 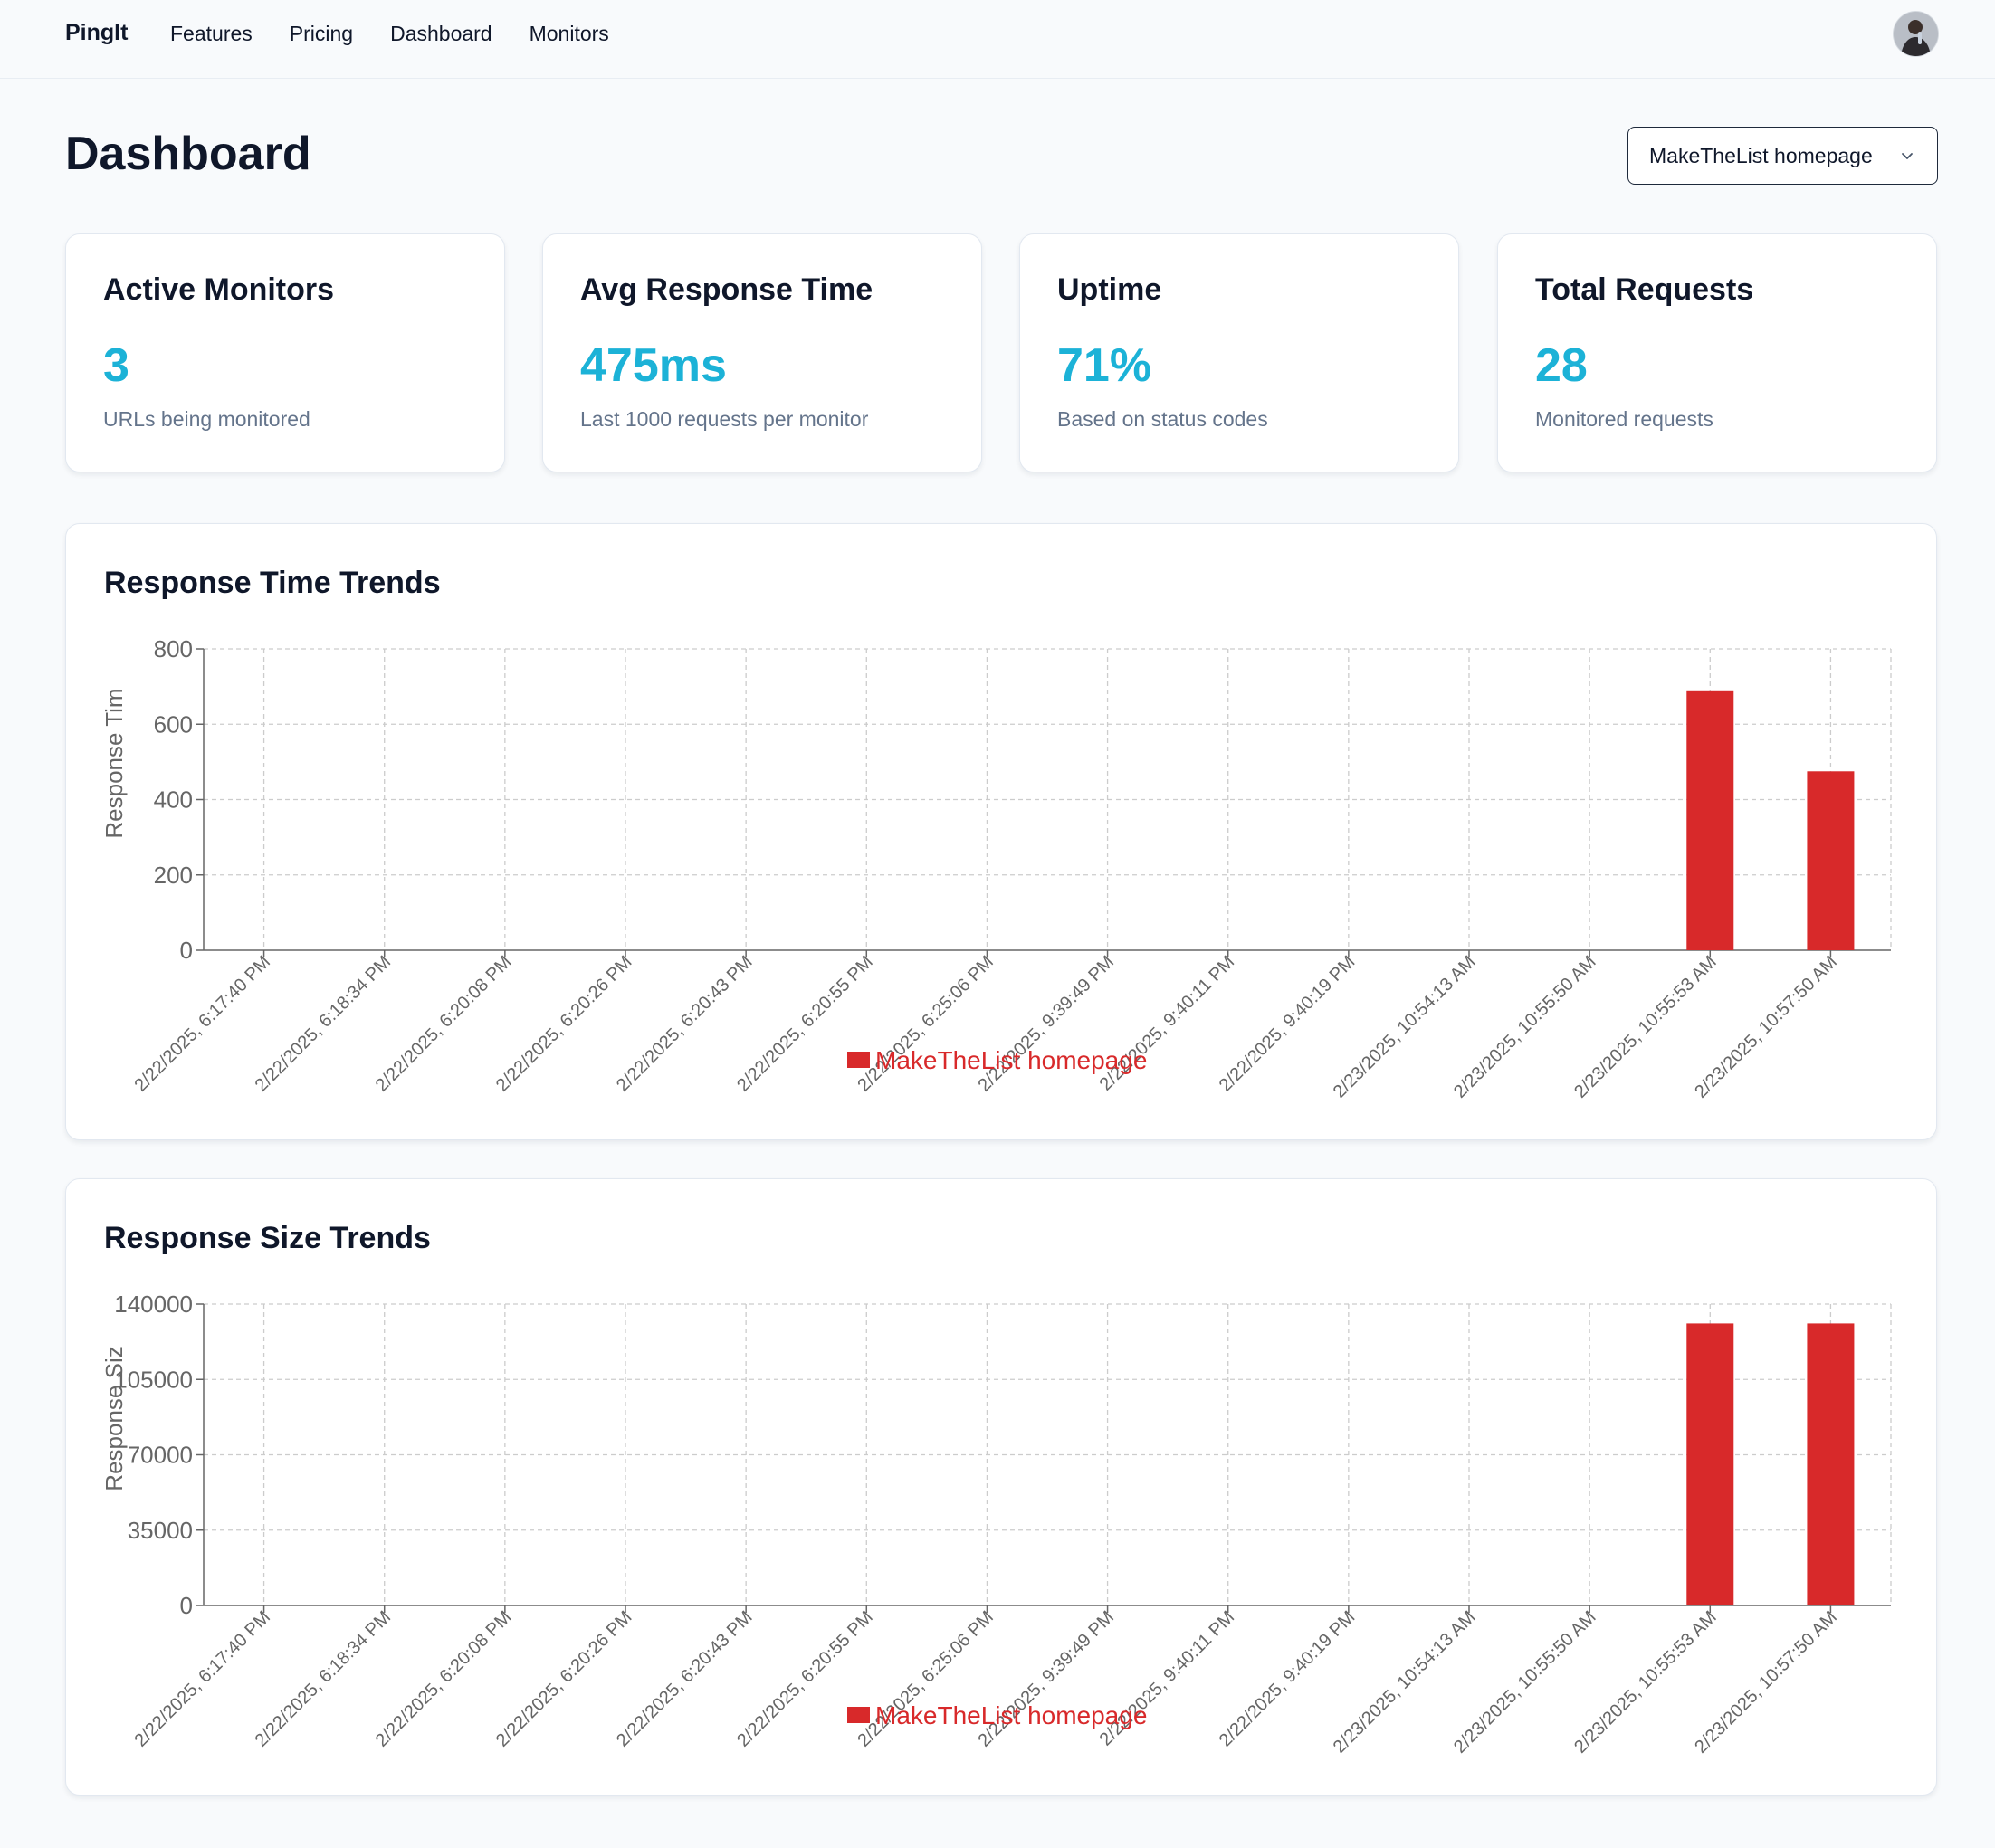 I want to click on chart-title: Response Size Trends, so click(x=267, y=1238).